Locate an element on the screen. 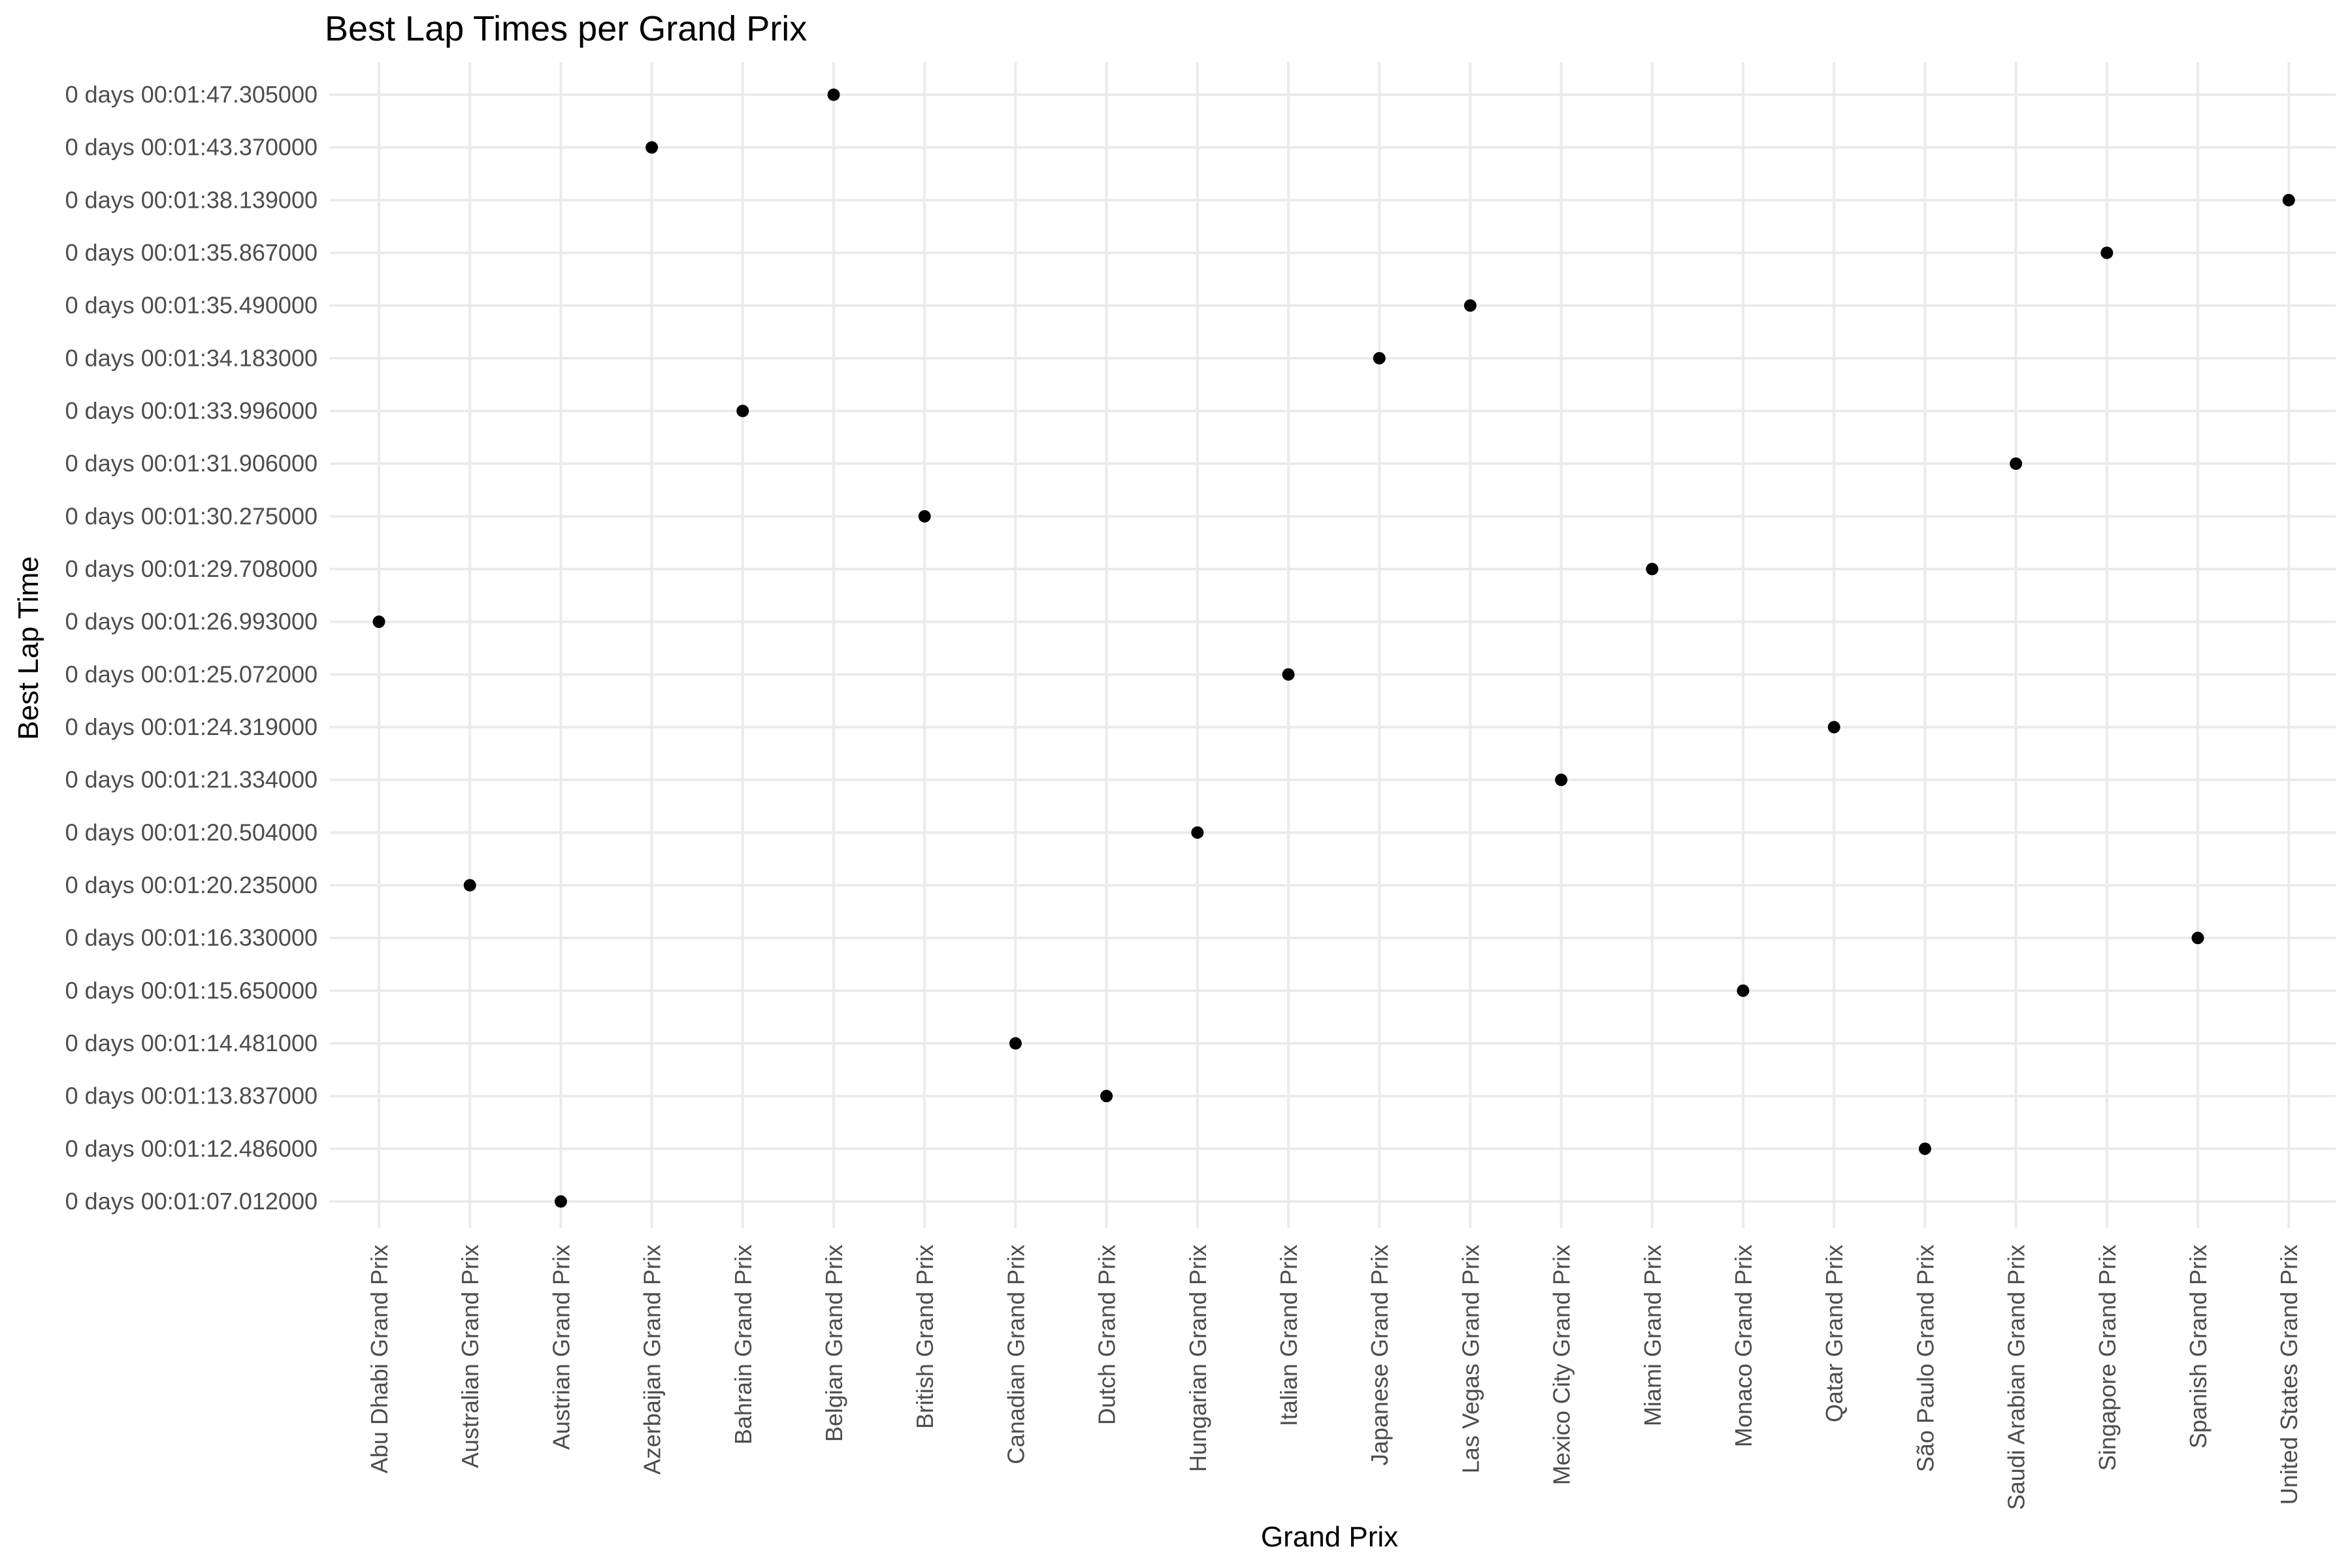 The height and width of the screenshot is (1568, 2352). x-tick-label: Dutch Grand Prix is located at coordinates (1107, 1335).